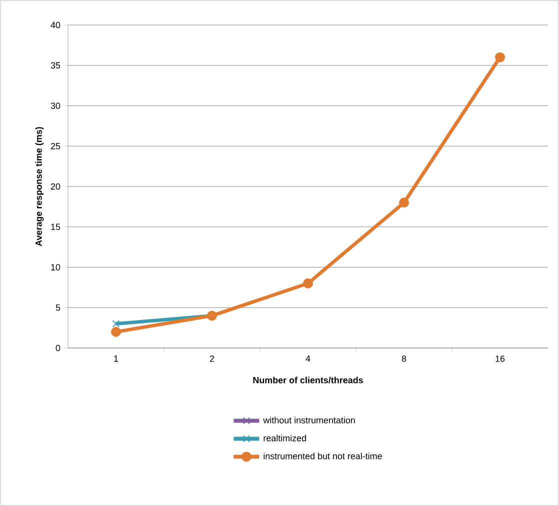  Describe the element at coordinates (212, 359) in the screenshot. I see `x-tick-label: 2` at that location.